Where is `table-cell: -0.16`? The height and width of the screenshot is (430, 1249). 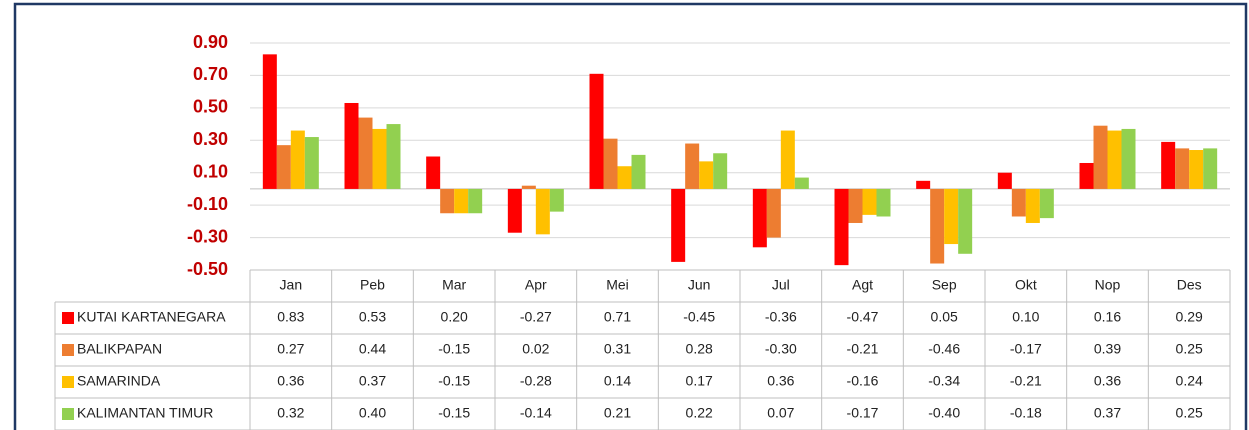
table-cell: -0.16 is located at coordinates (863, 381).